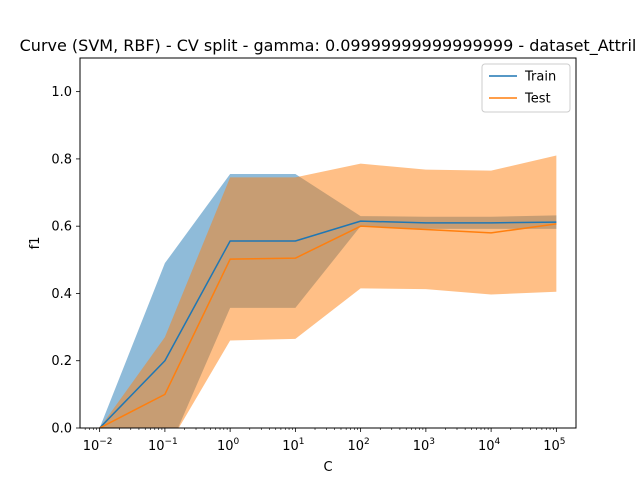  I want to click on x-tick-label: 10⁻¹, so click(163, 445).